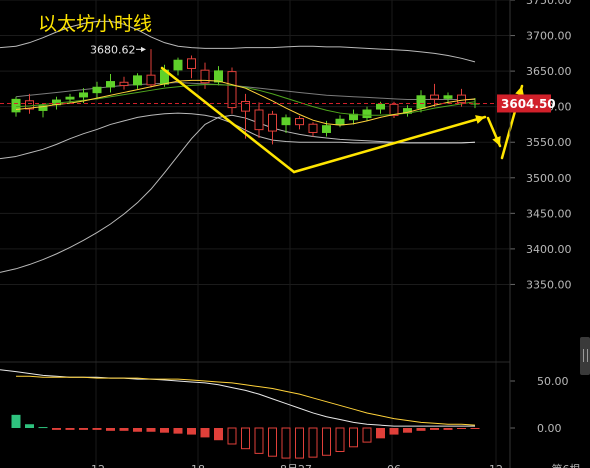 The height and width of the screenshot is (468, 590). I want to click on band-upper-line, so click(245, 41).